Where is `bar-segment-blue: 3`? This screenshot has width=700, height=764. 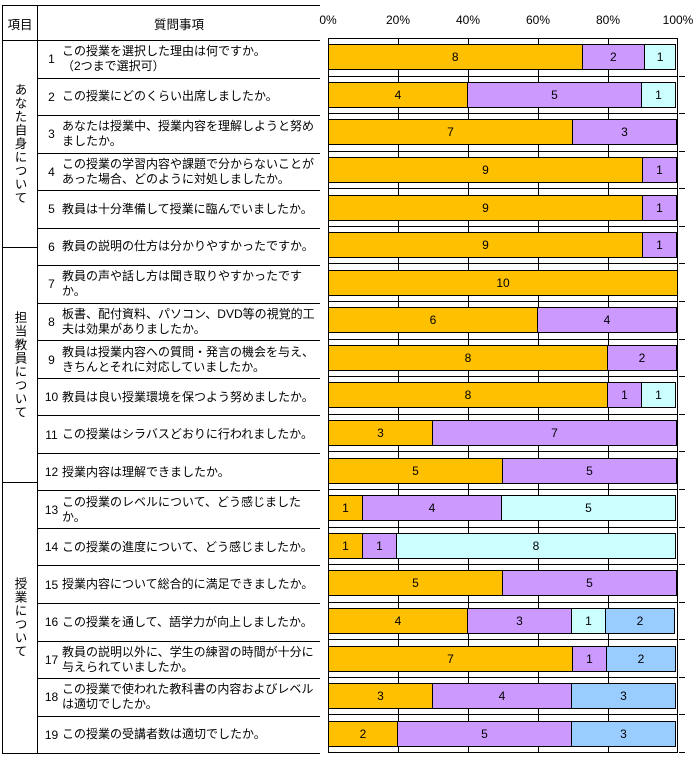 bar-segment-blue: 3 is located at coordinates (623, 696).